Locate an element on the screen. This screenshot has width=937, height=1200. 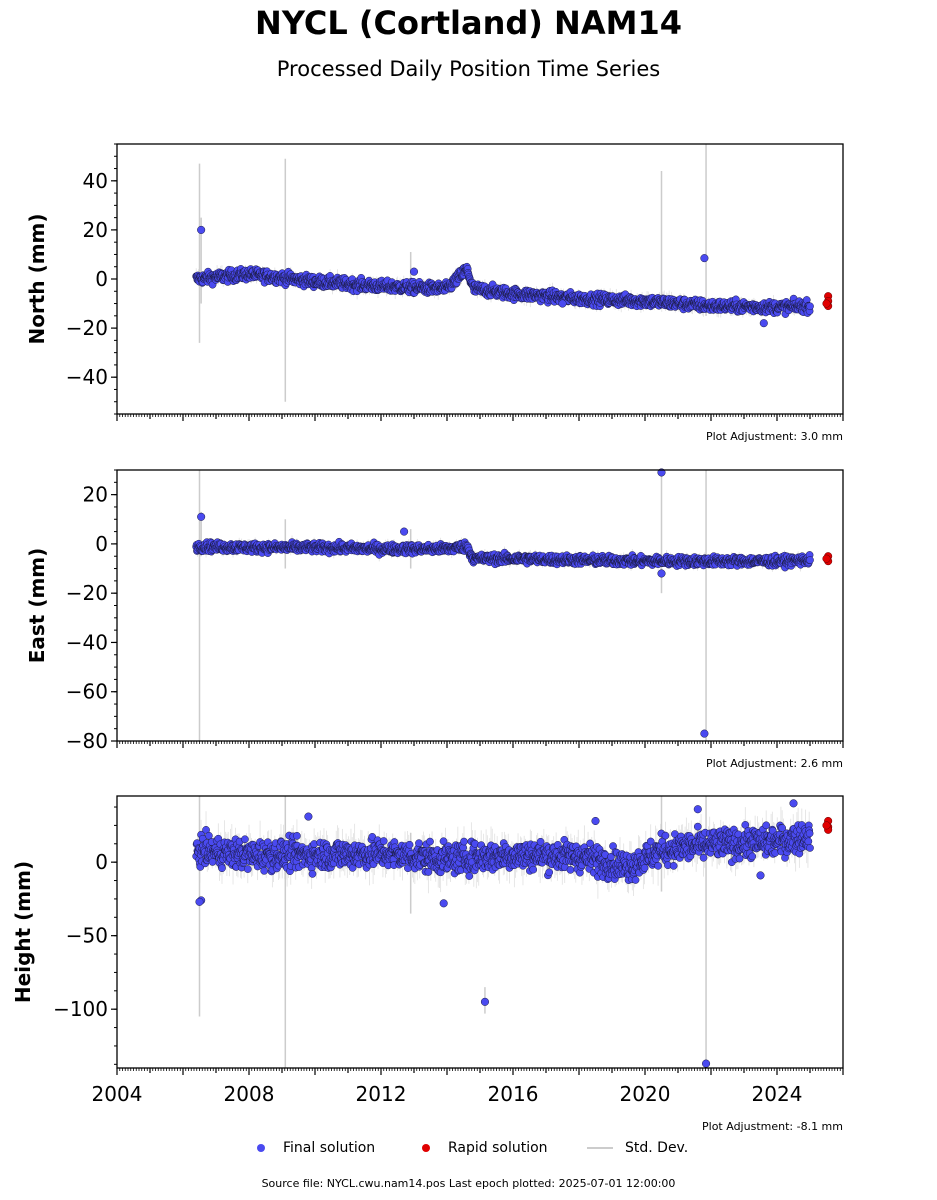
chart-title: NYCL (Cortland) NAM14 is located at coordinates (468, 23).